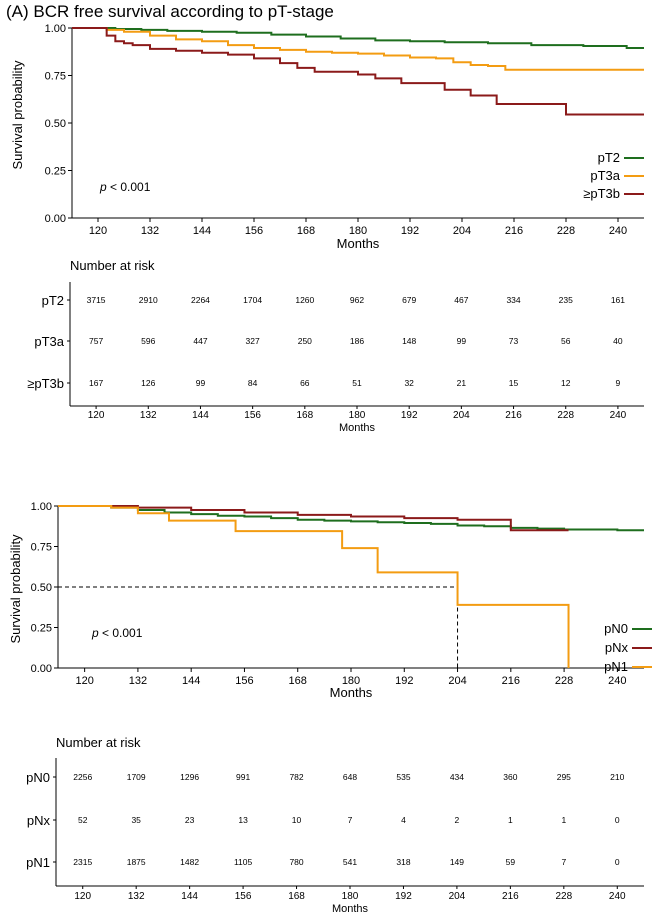 This screenshot has width=667, height=922. What do you see at coordinates (409, 383) in the screenshot?
I see `risk-count: 32` at bounding box center [409, 383].